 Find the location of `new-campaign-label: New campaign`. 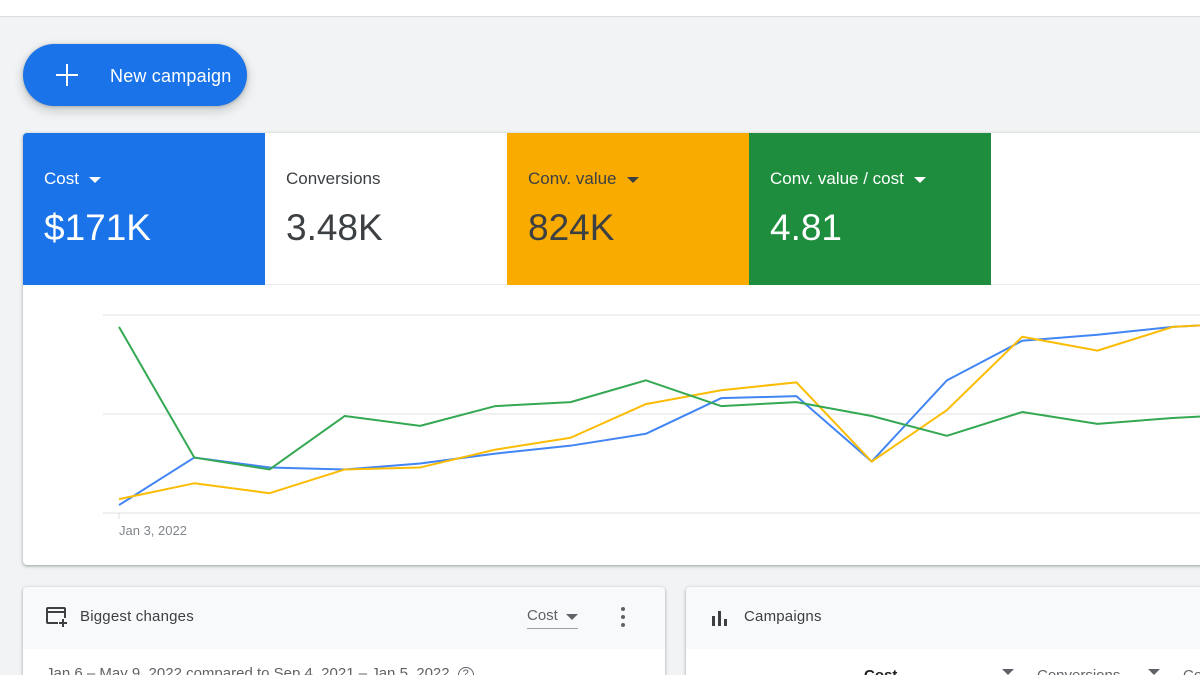

new-campaign-label: New campaign is located at coordinates (171, 76).